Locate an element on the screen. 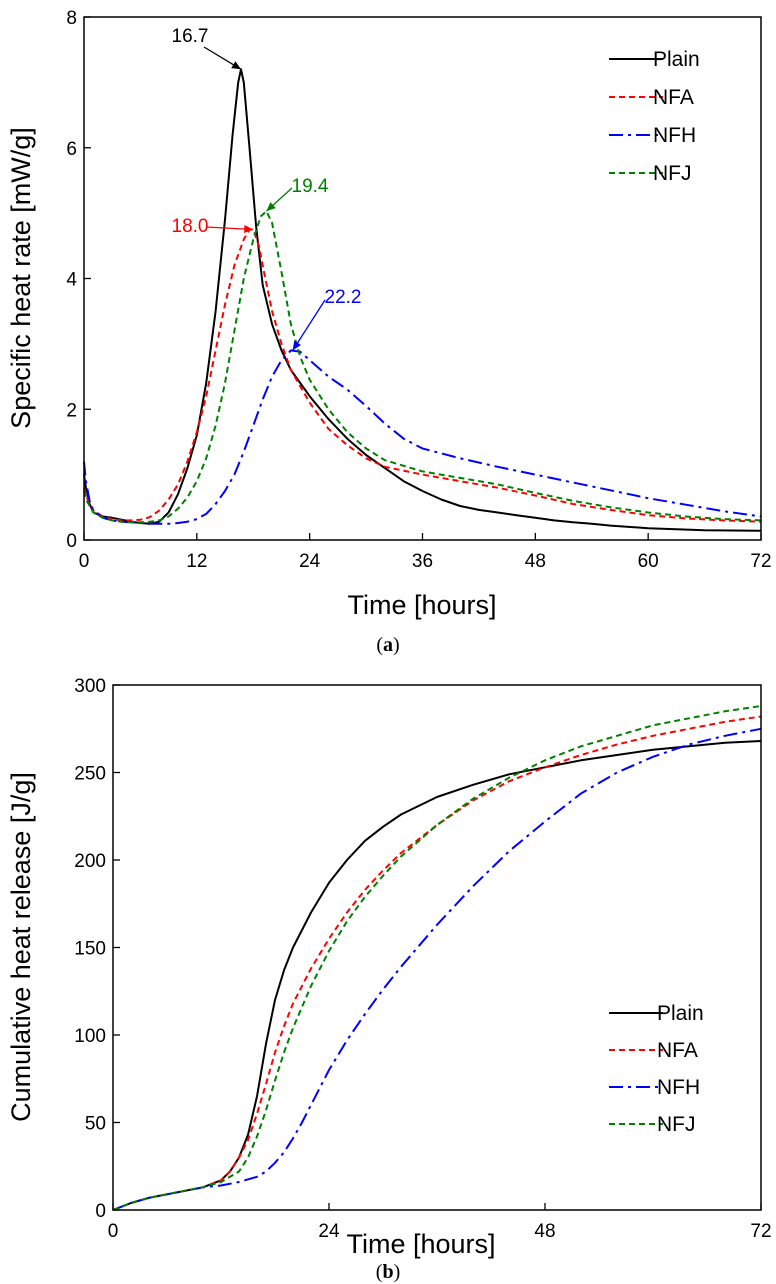 The image size is (776, 1284). chart-a-peak-arrowhead-nfj is located at coordinates (271, 207).